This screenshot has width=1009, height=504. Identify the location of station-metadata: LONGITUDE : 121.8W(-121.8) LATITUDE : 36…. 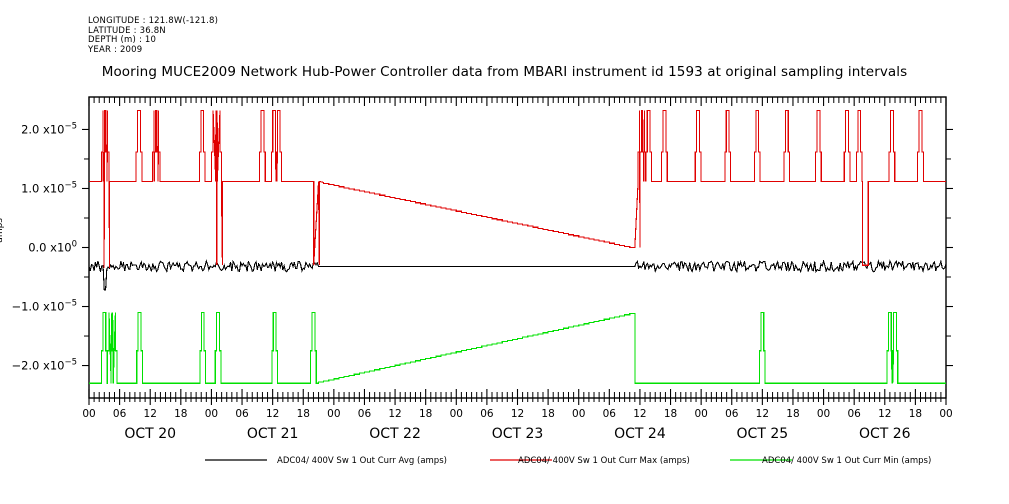
(153, 35).